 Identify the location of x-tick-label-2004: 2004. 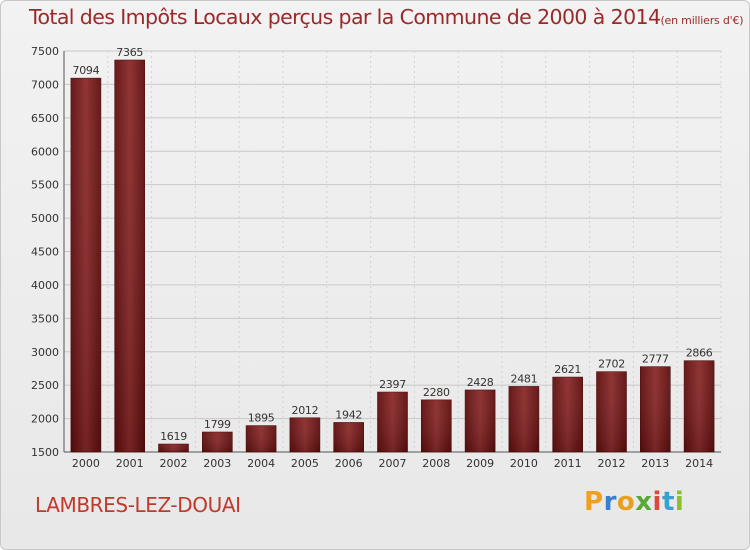
(261, 463).